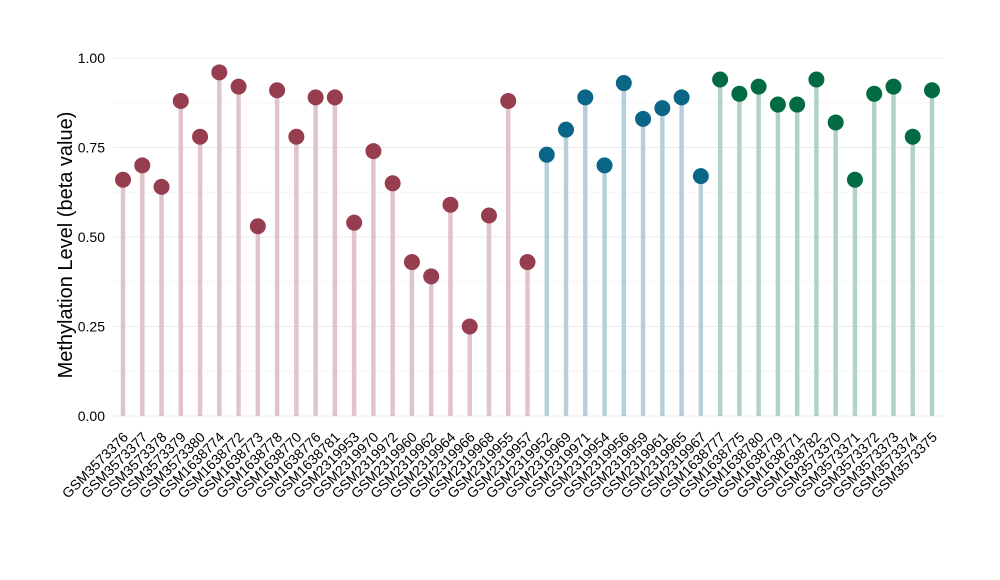 The width and height of the screenshot is (1000, 580). I want to click on y-axis-label: Methylation Level (beta value), so click(66, 245).